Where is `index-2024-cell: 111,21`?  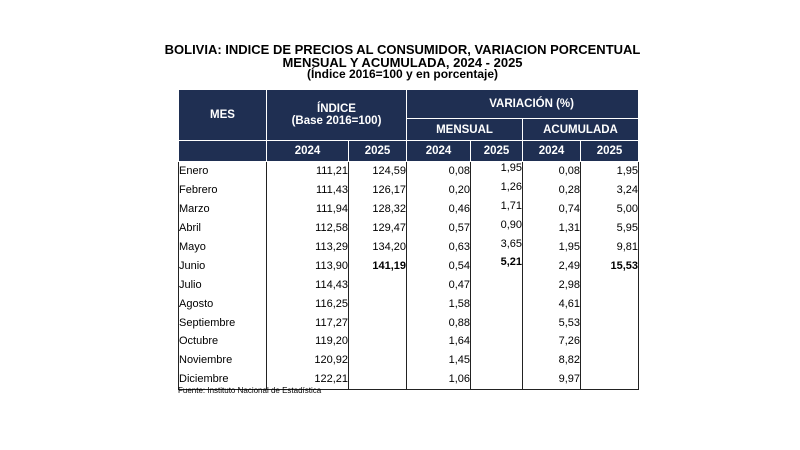 index-2024-cell: 111,21 is located at coordinates (307, 170).